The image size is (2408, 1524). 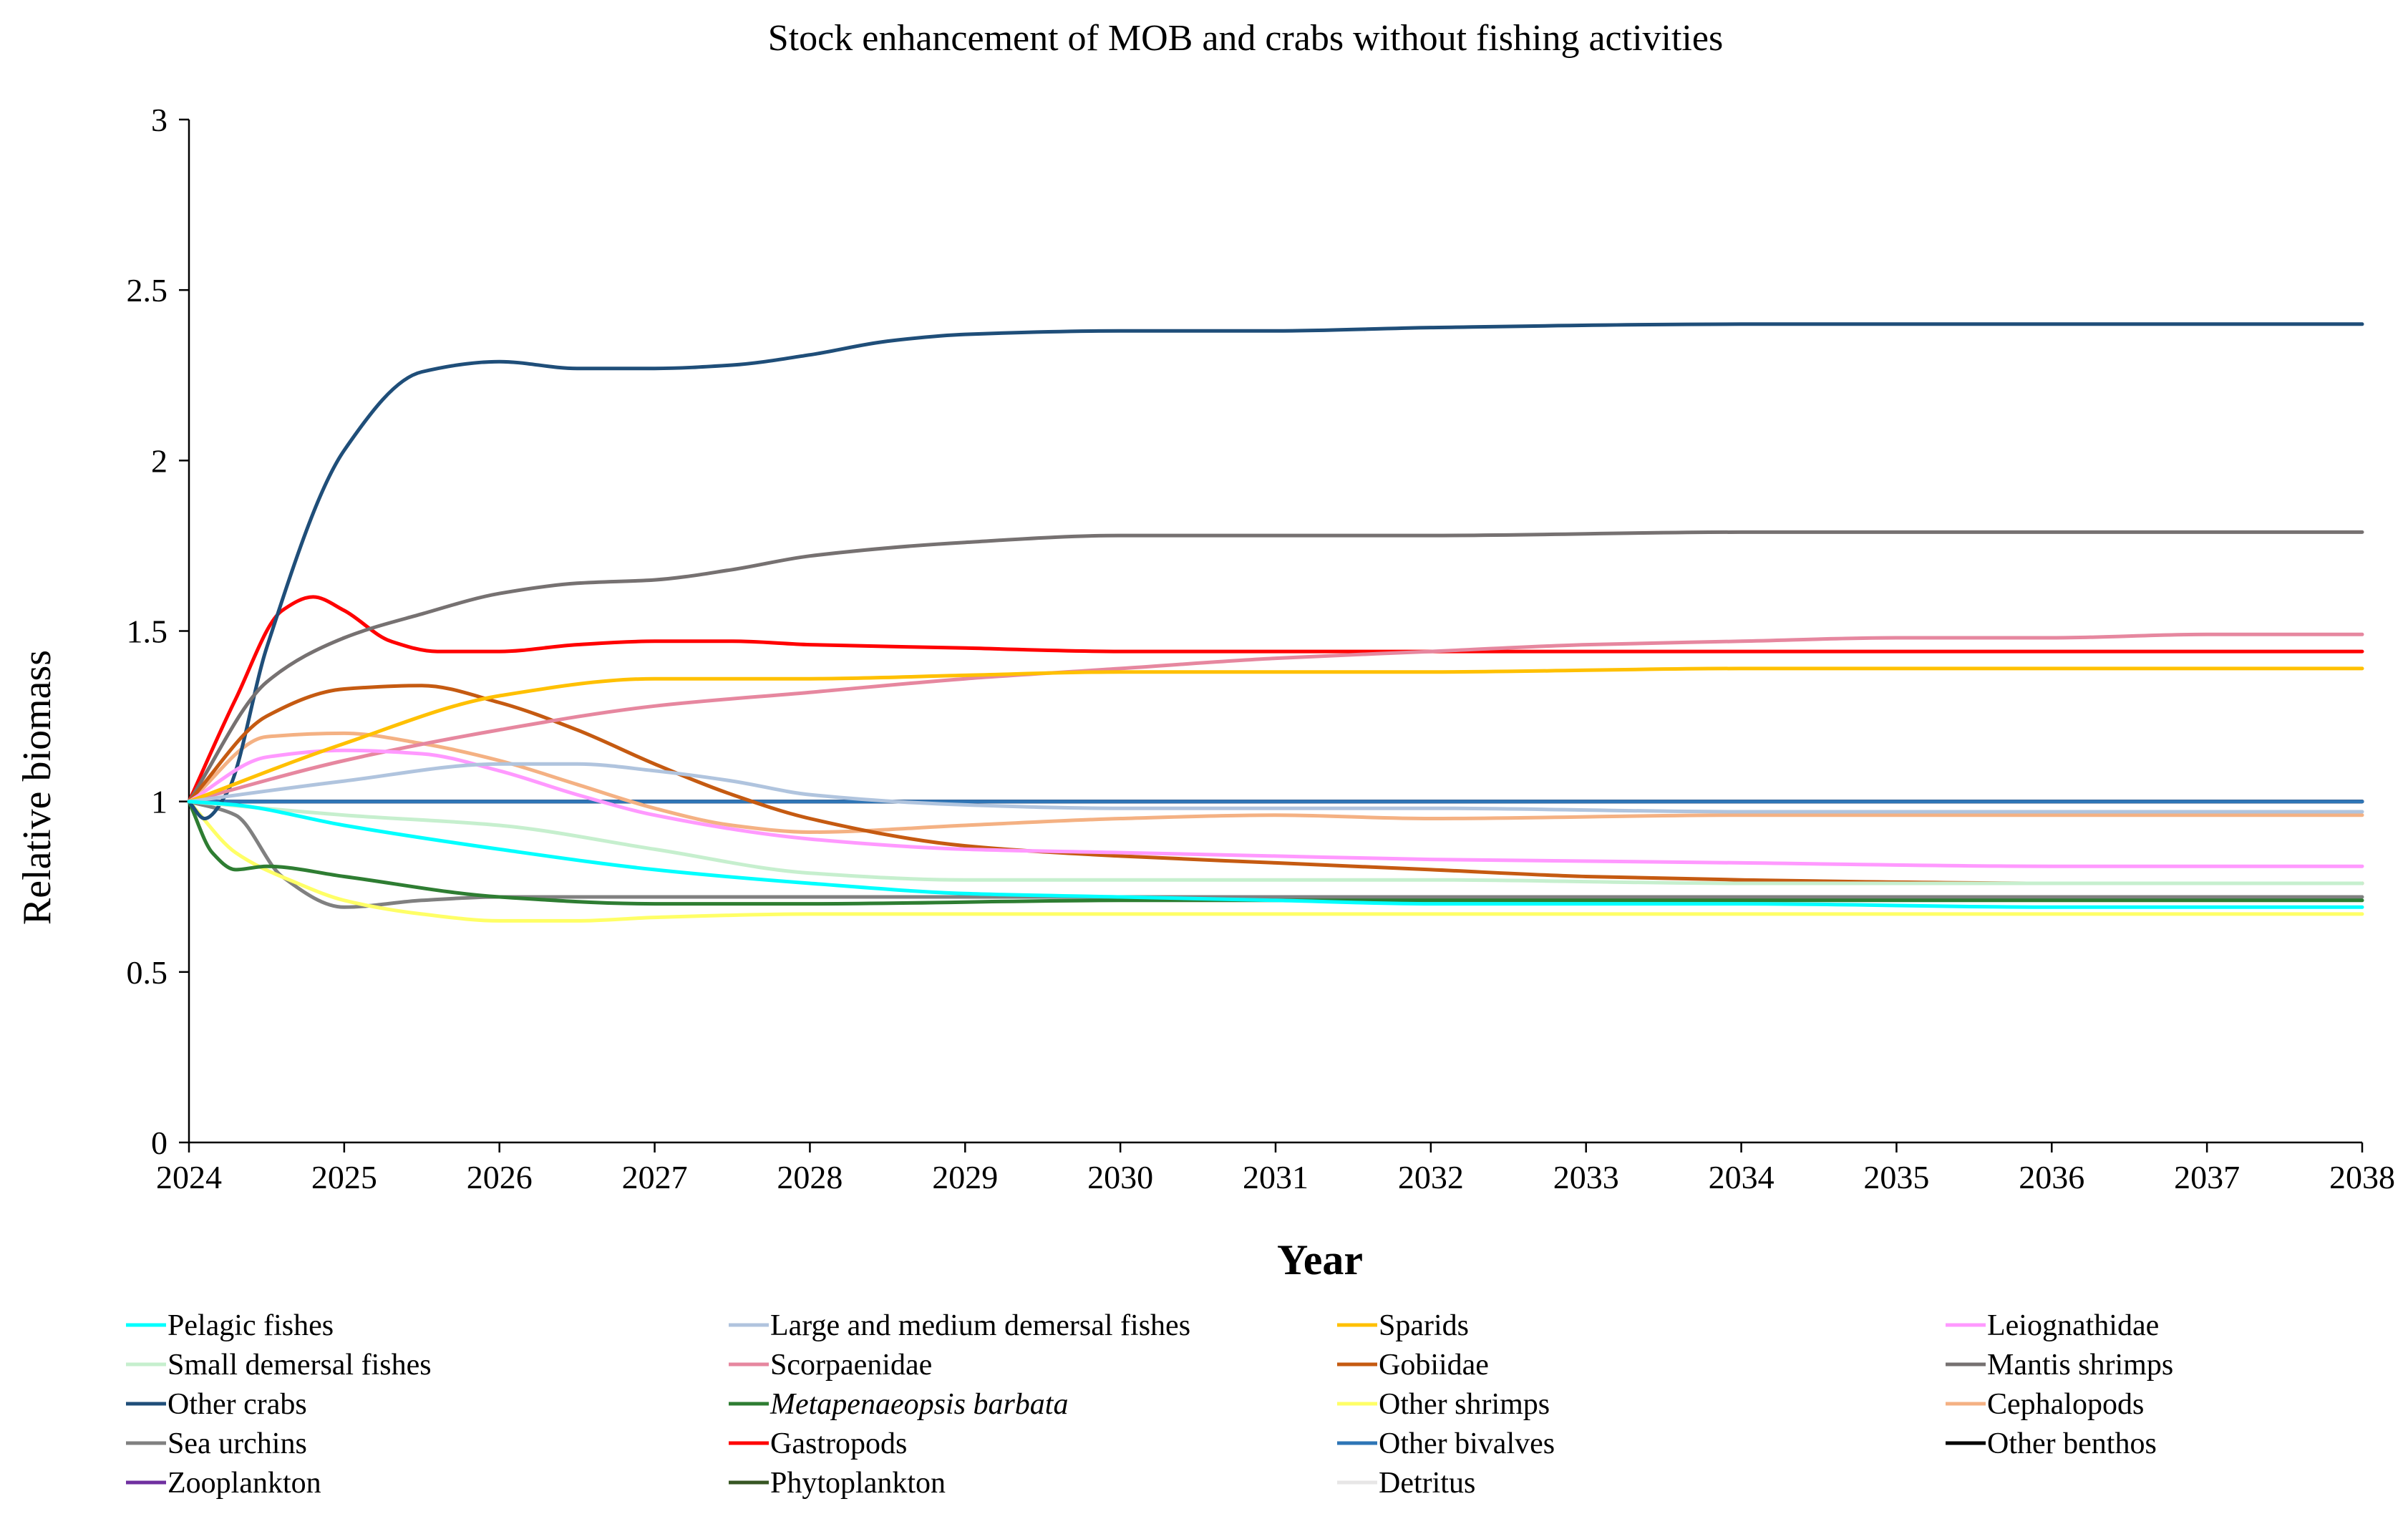 I want to click on legend-item-scorpaenidae: Scorpaenidae, so click(x=831, y=1365).